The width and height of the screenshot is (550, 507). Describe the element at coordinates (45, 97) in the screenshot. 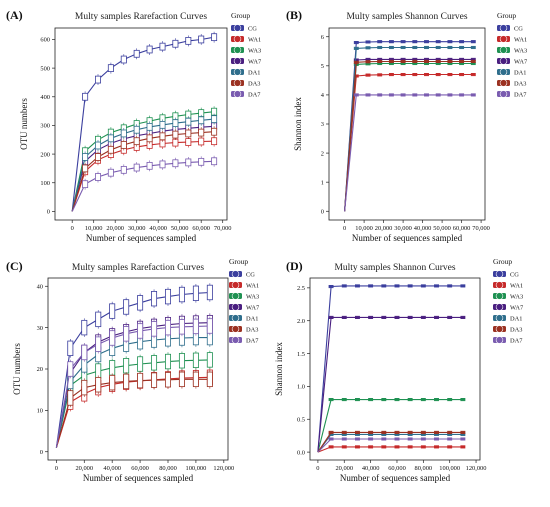

I see `y-tick-label: 400` at that location.